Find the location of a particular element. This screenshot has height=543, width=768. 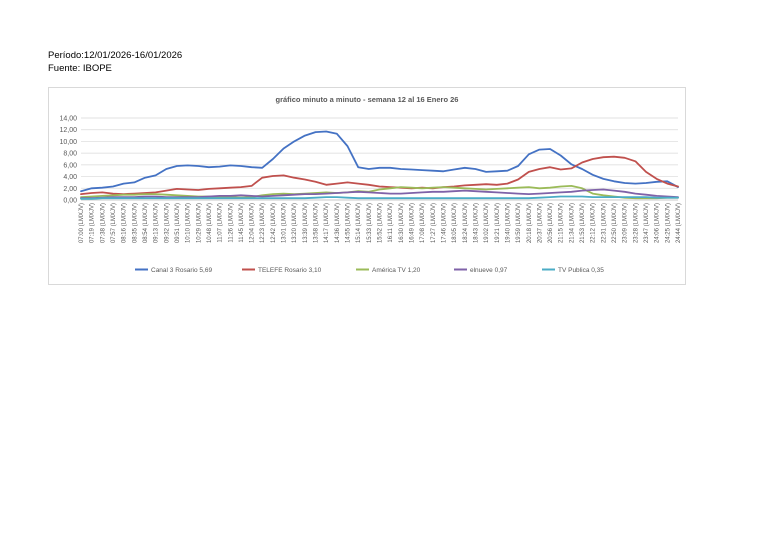

x-tick-label: 20:18 (LMXJV) is located at coordinates (530, 223).